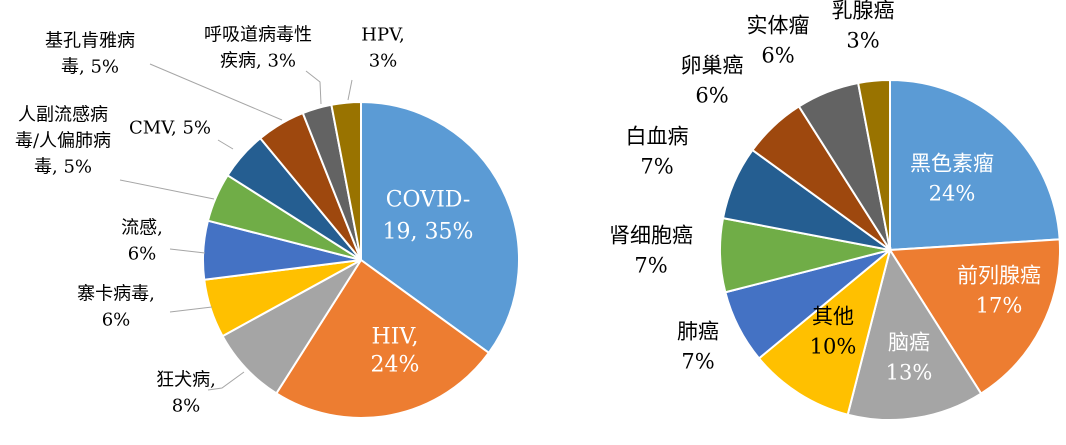 Image resolution: width=1066 pixels, height=445 pixels. What do you see at coordinates (999, 275) in the screenshot?
I see `pie2-slice-2-label-line: 前列腺癌` at bounding box center [999, 275].